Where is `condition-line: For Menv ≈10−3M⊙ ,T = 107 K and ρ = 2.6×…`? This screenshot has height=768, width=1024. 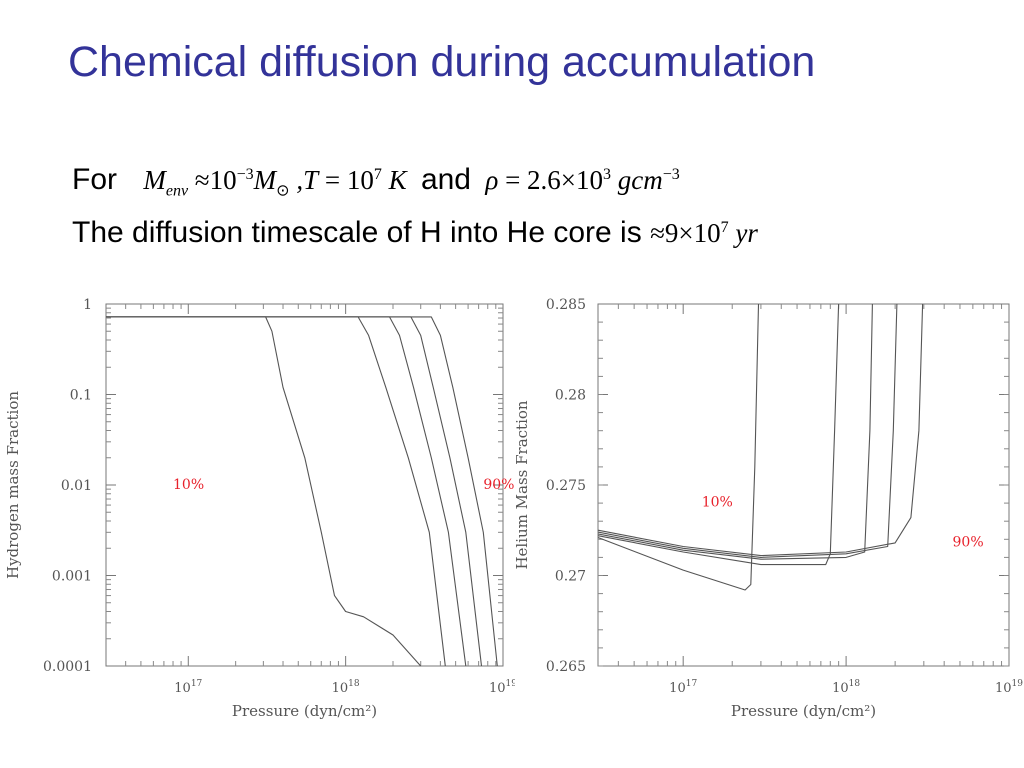
condition-line: For Menv ≈10−3M⊙ ,T = 107 K and ρ = 2.6×… is located at coordinates (376, 181).